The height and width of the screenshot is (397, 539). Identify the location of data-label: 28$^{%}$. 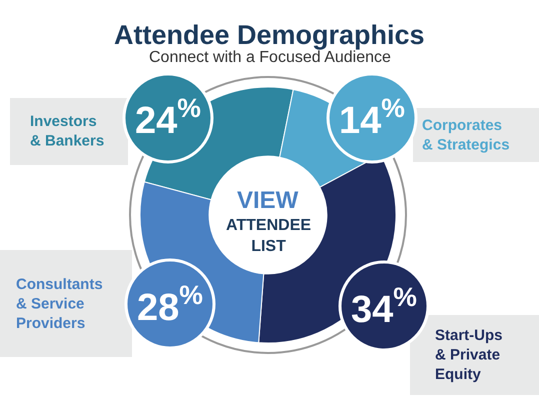
(170, 304).